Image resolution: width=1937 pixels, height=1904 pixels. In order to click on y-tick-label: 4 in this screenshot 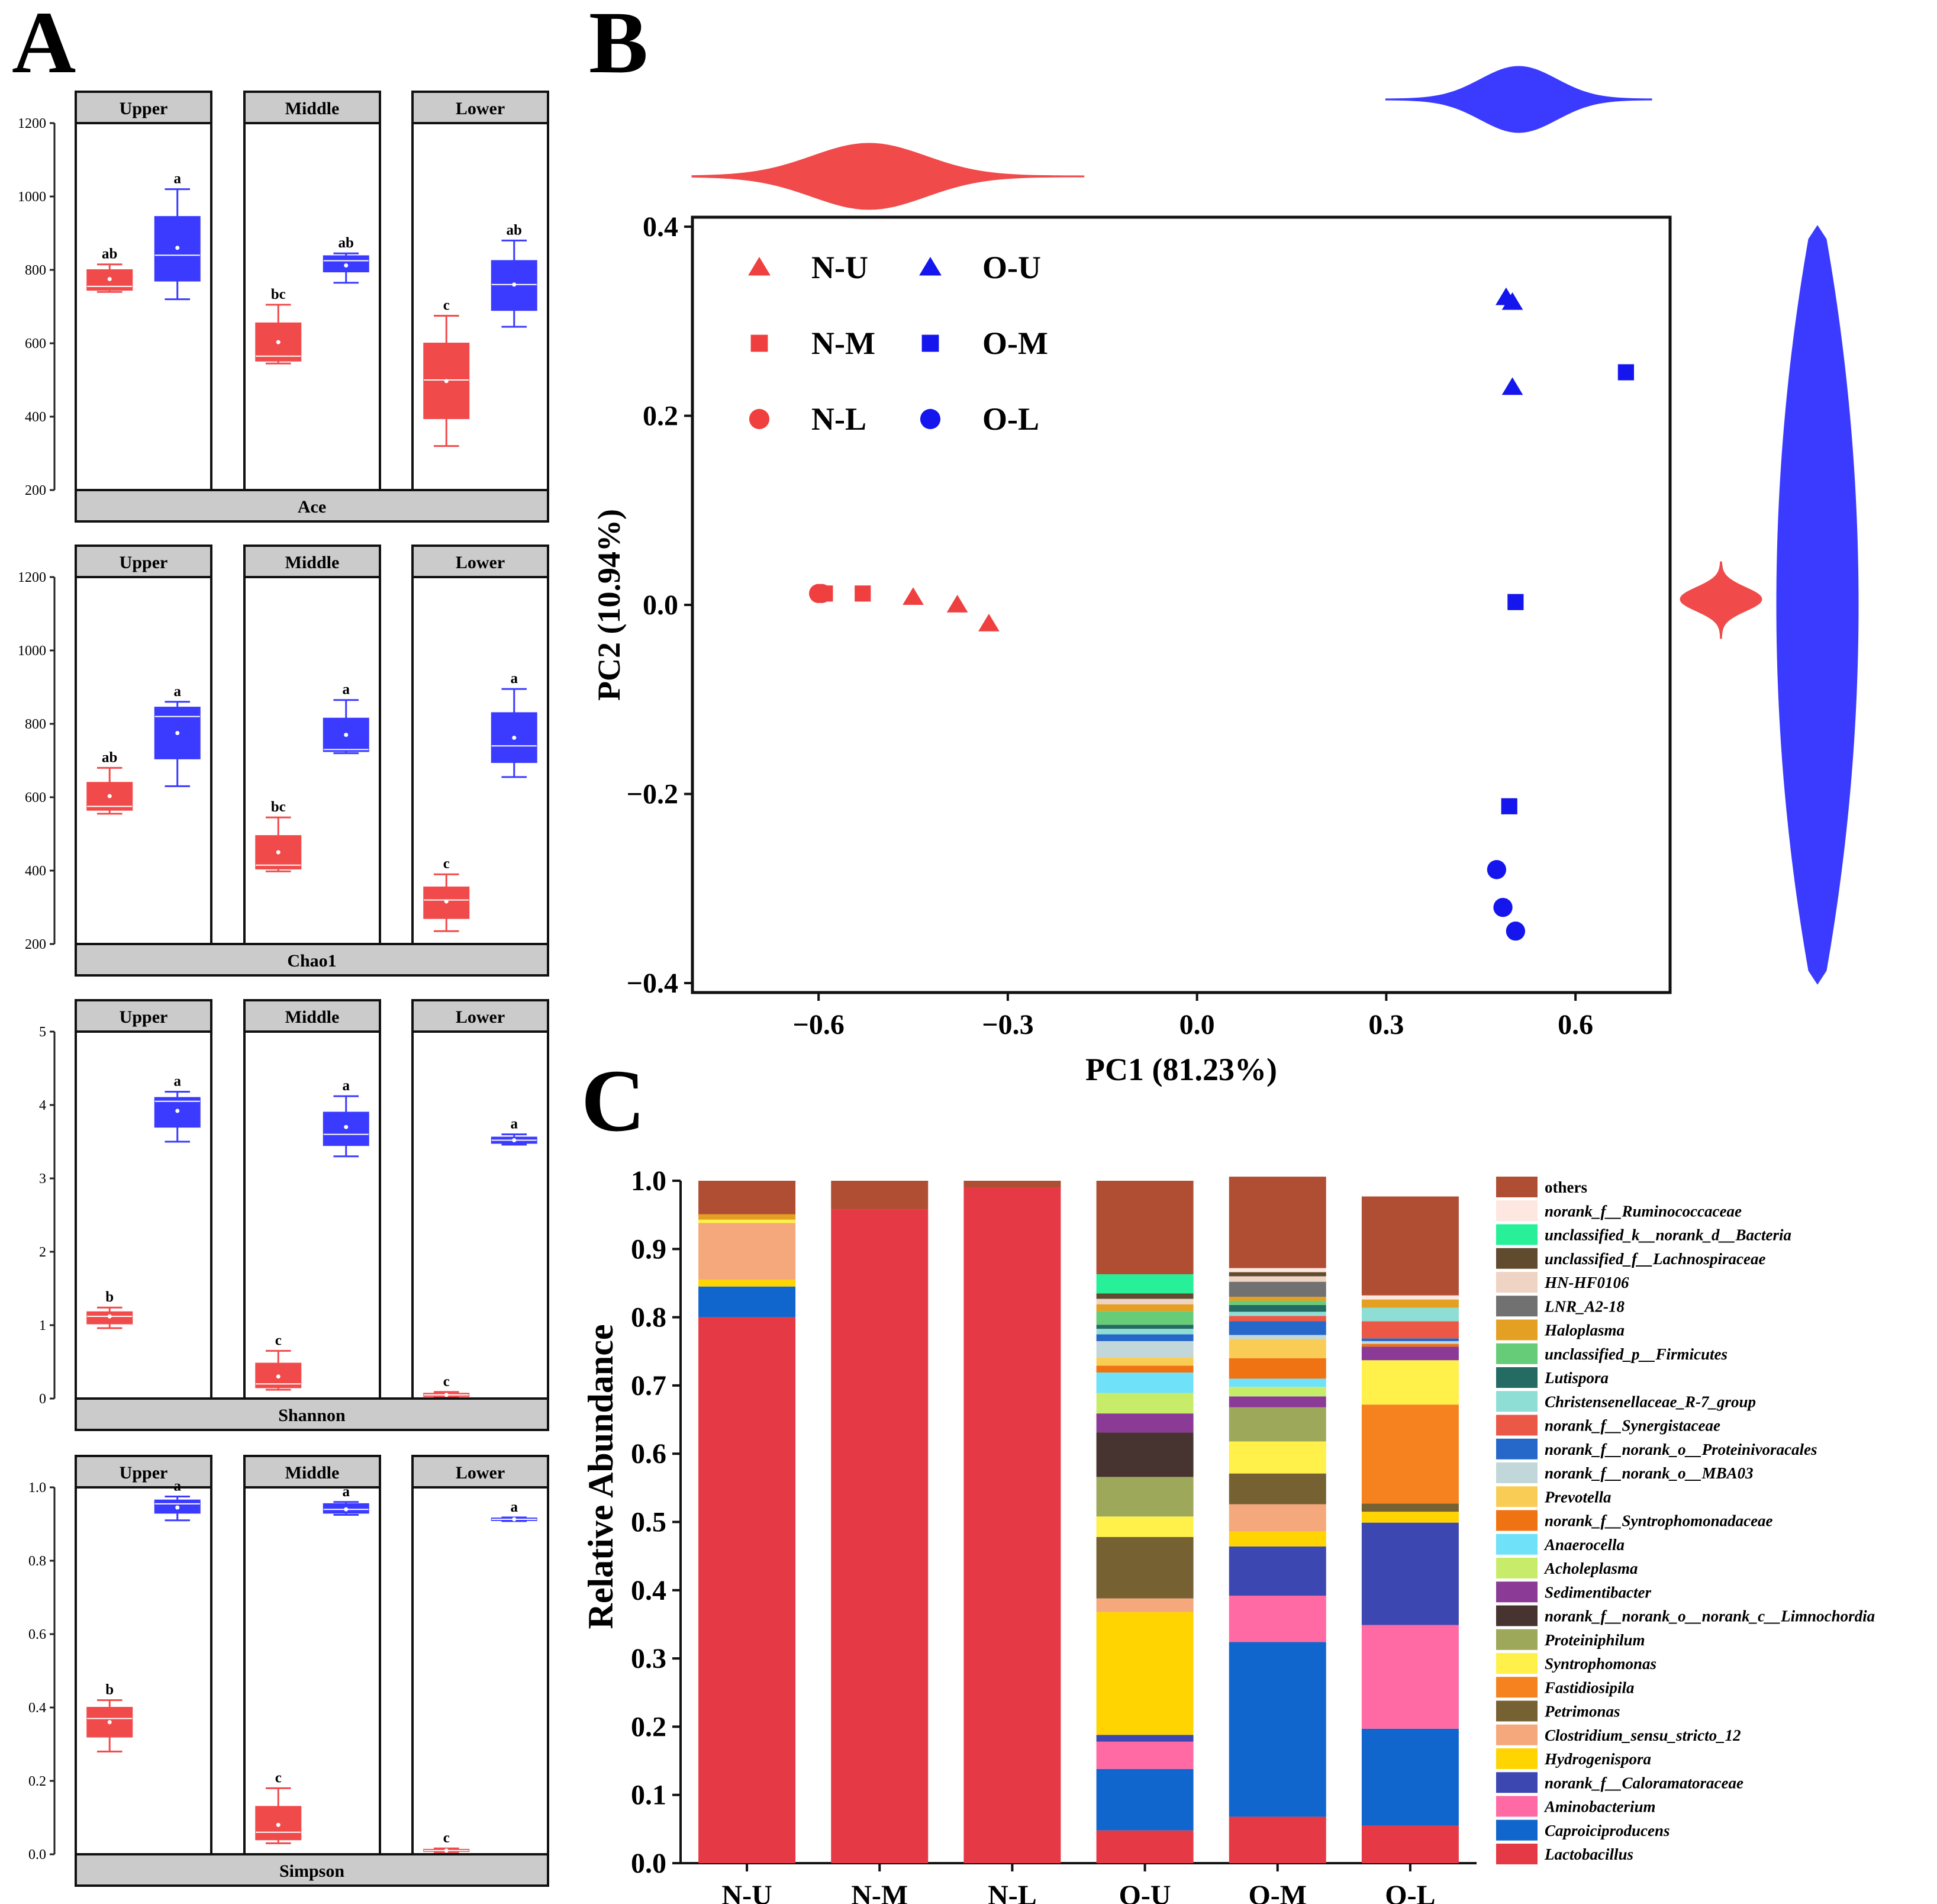, I will do `click(43, 1105)`.